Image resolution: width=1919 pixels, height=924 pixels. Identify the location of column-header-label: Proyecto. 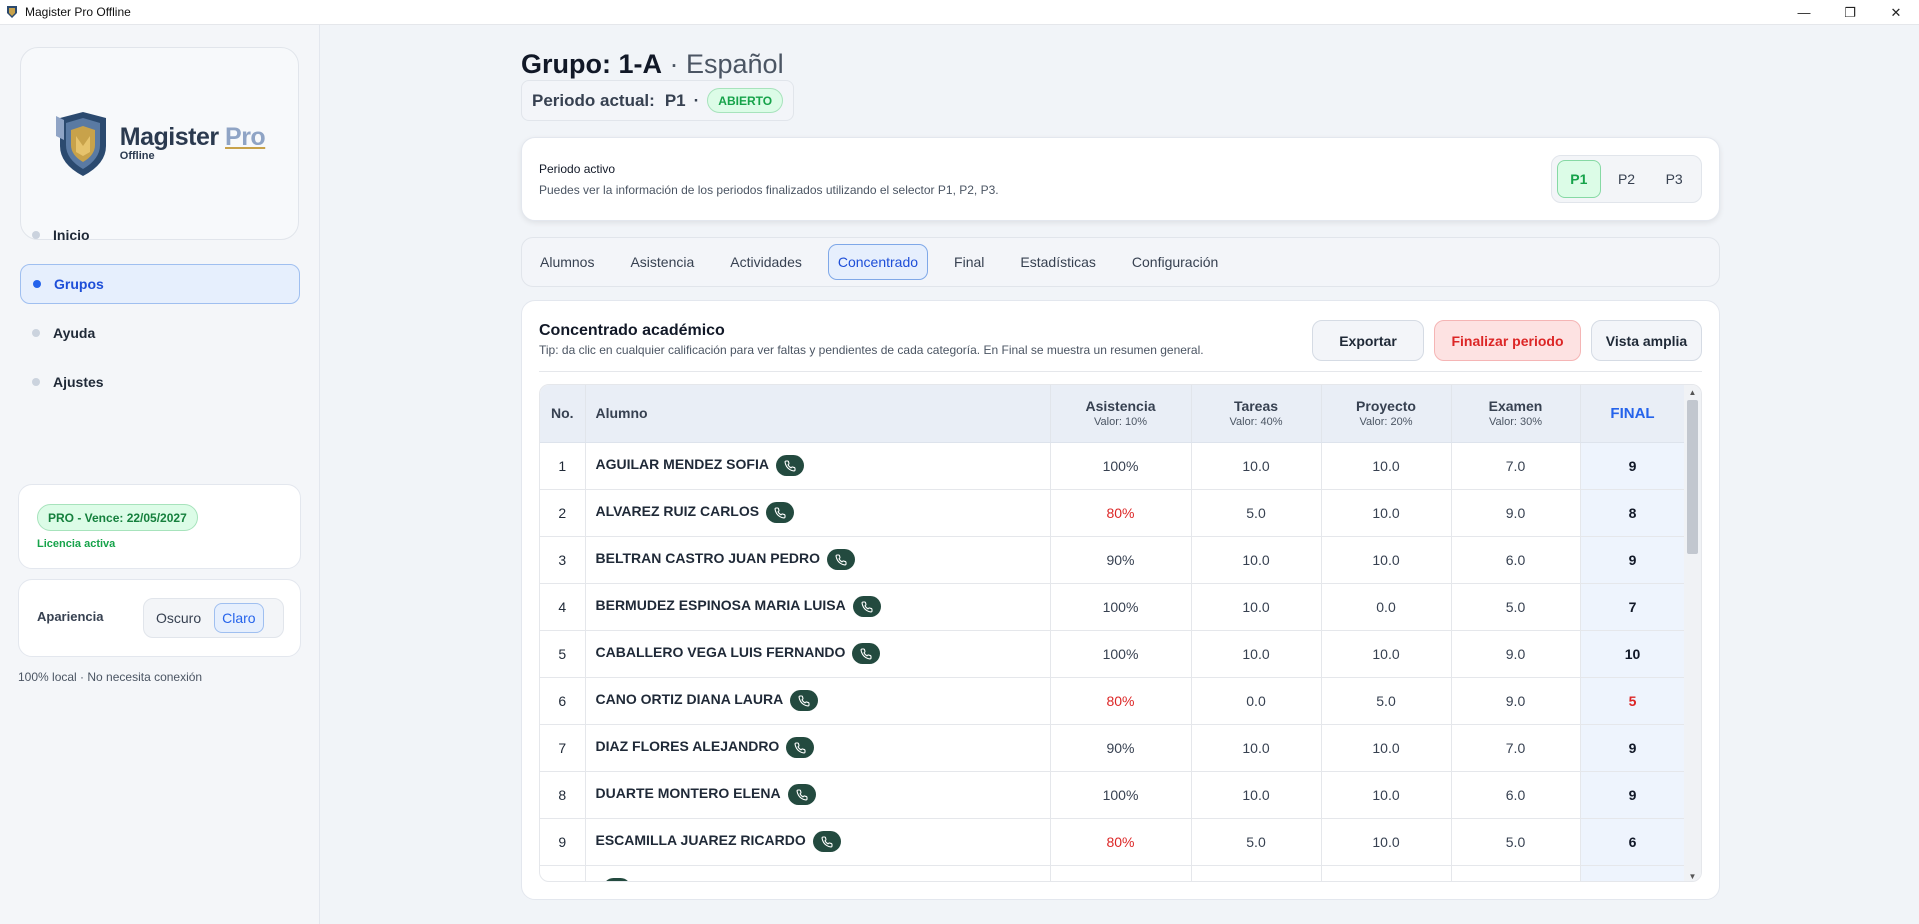
(1386, 406).